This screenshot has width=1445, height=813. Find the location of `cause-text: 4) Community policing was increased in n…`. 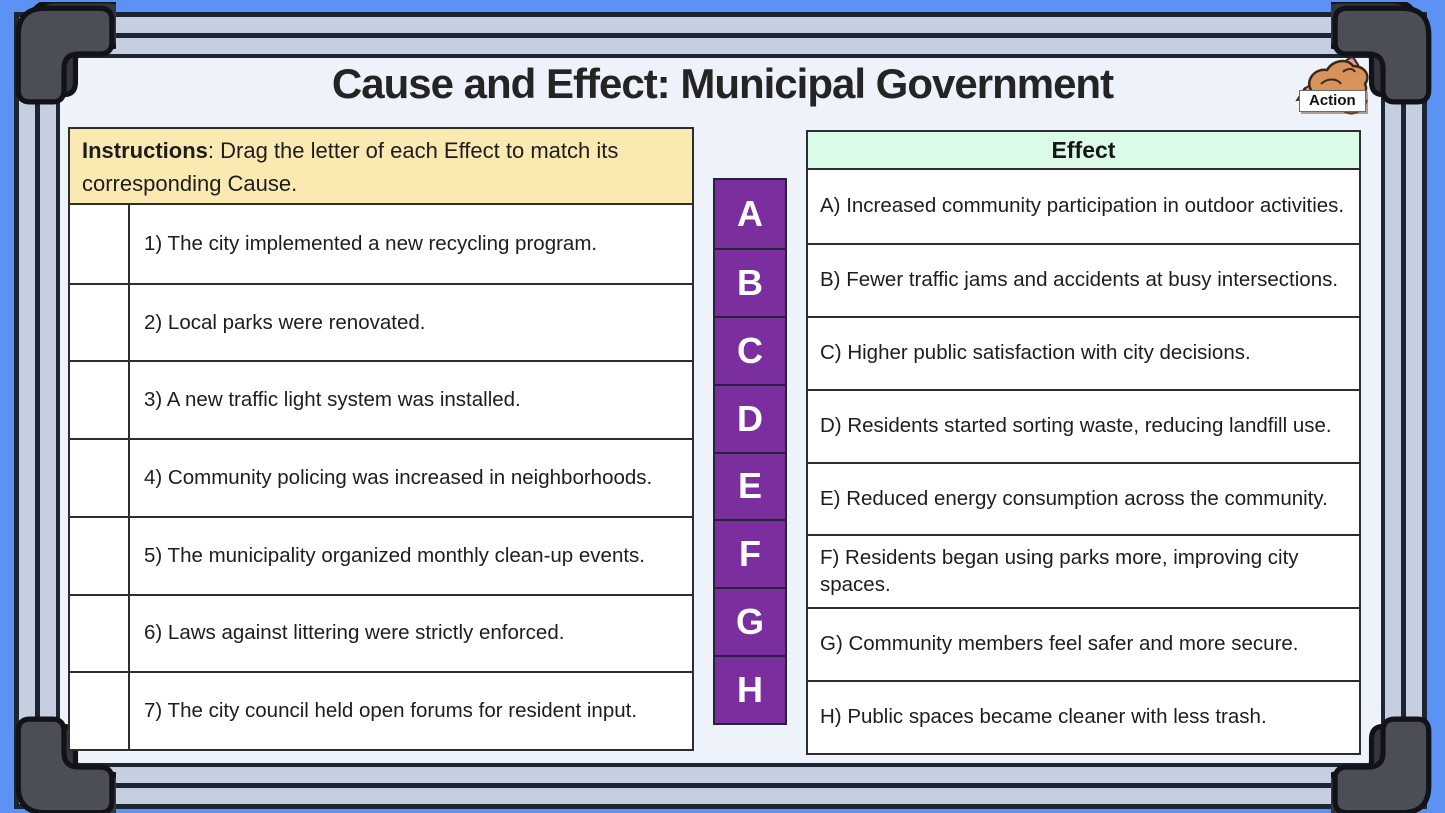

cause-text: 4) Community policing was increased in n… is located at coordinates (398, 477).